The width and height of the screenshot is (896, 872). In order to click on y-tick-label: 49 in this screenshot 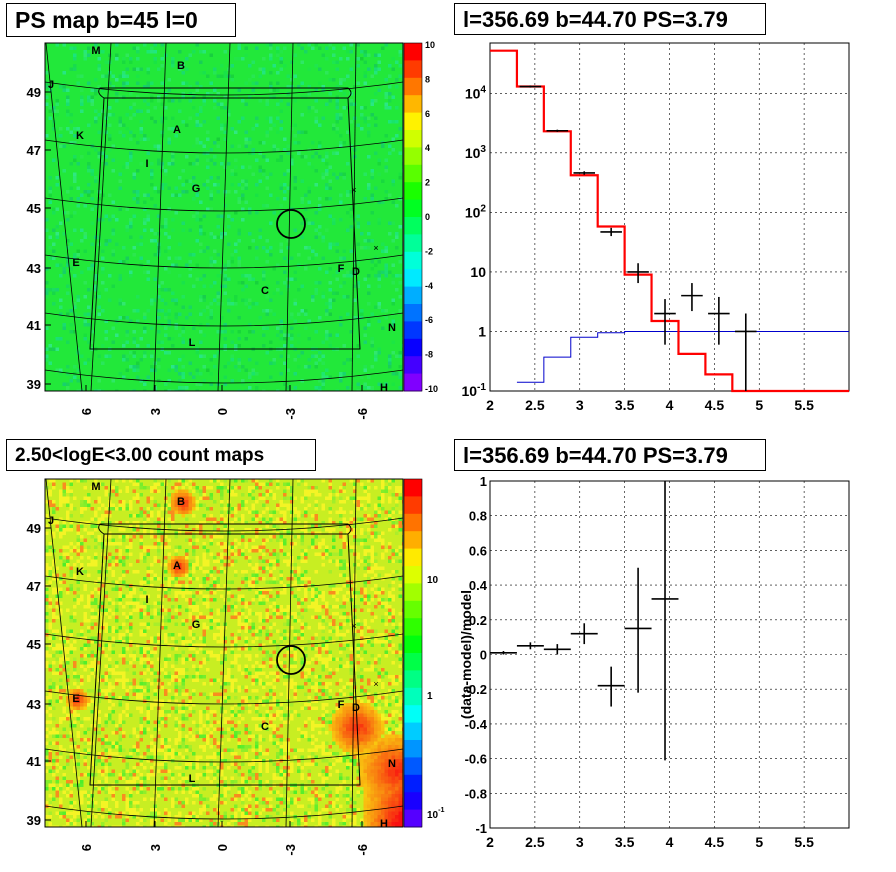, I will do `click(34, 92)`.